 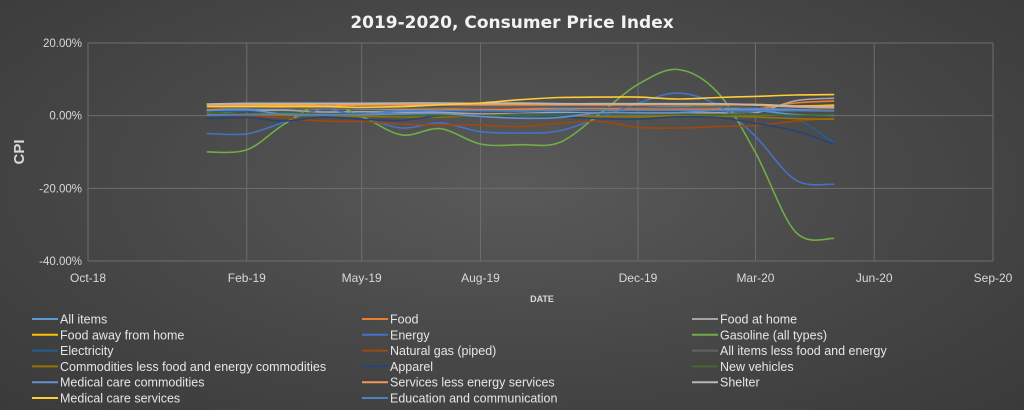 I want to click on x-tick-label: Feb-19, so click(x=247, y=278).